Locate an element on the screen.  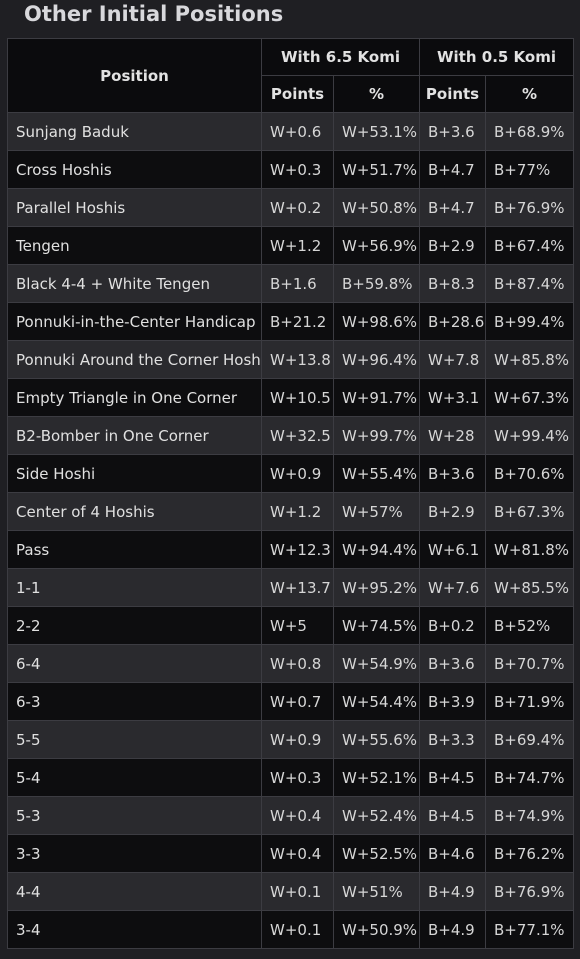
table-row: 6-4 W+0.8 W+54.9% B+3.6 B+70.7% is located at coordinates (290, 663).